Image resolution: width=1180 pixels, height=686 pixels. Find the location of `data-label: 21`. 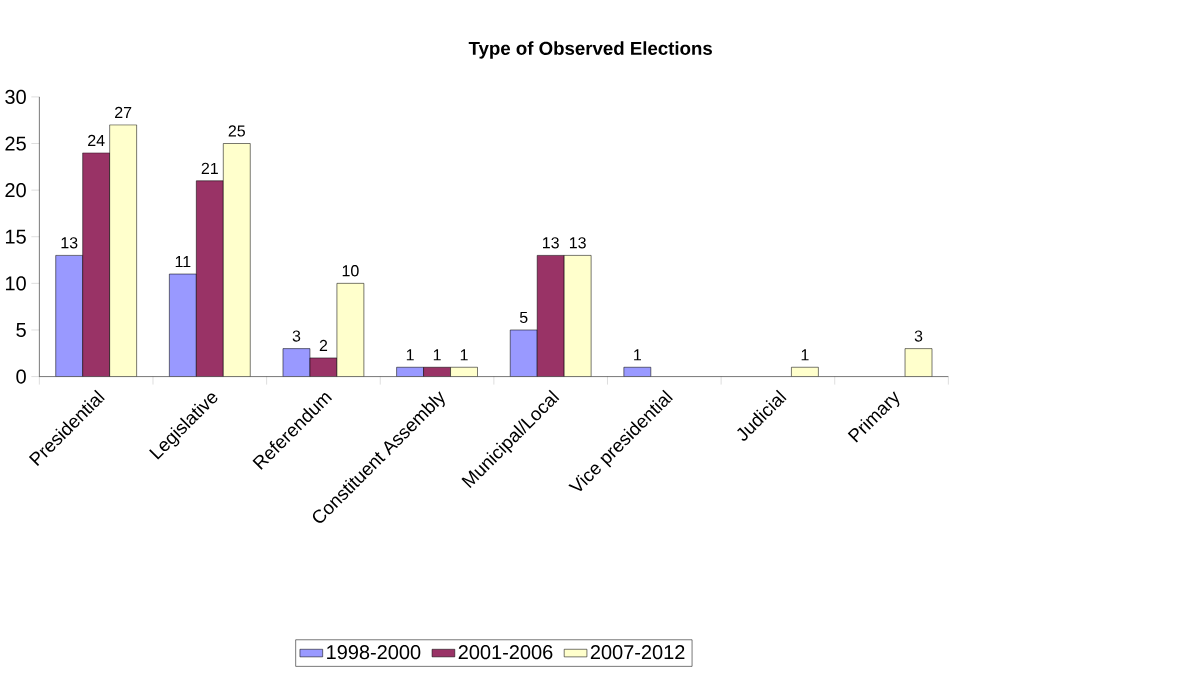

data-label: 21 is located at coordinates (209, 168).